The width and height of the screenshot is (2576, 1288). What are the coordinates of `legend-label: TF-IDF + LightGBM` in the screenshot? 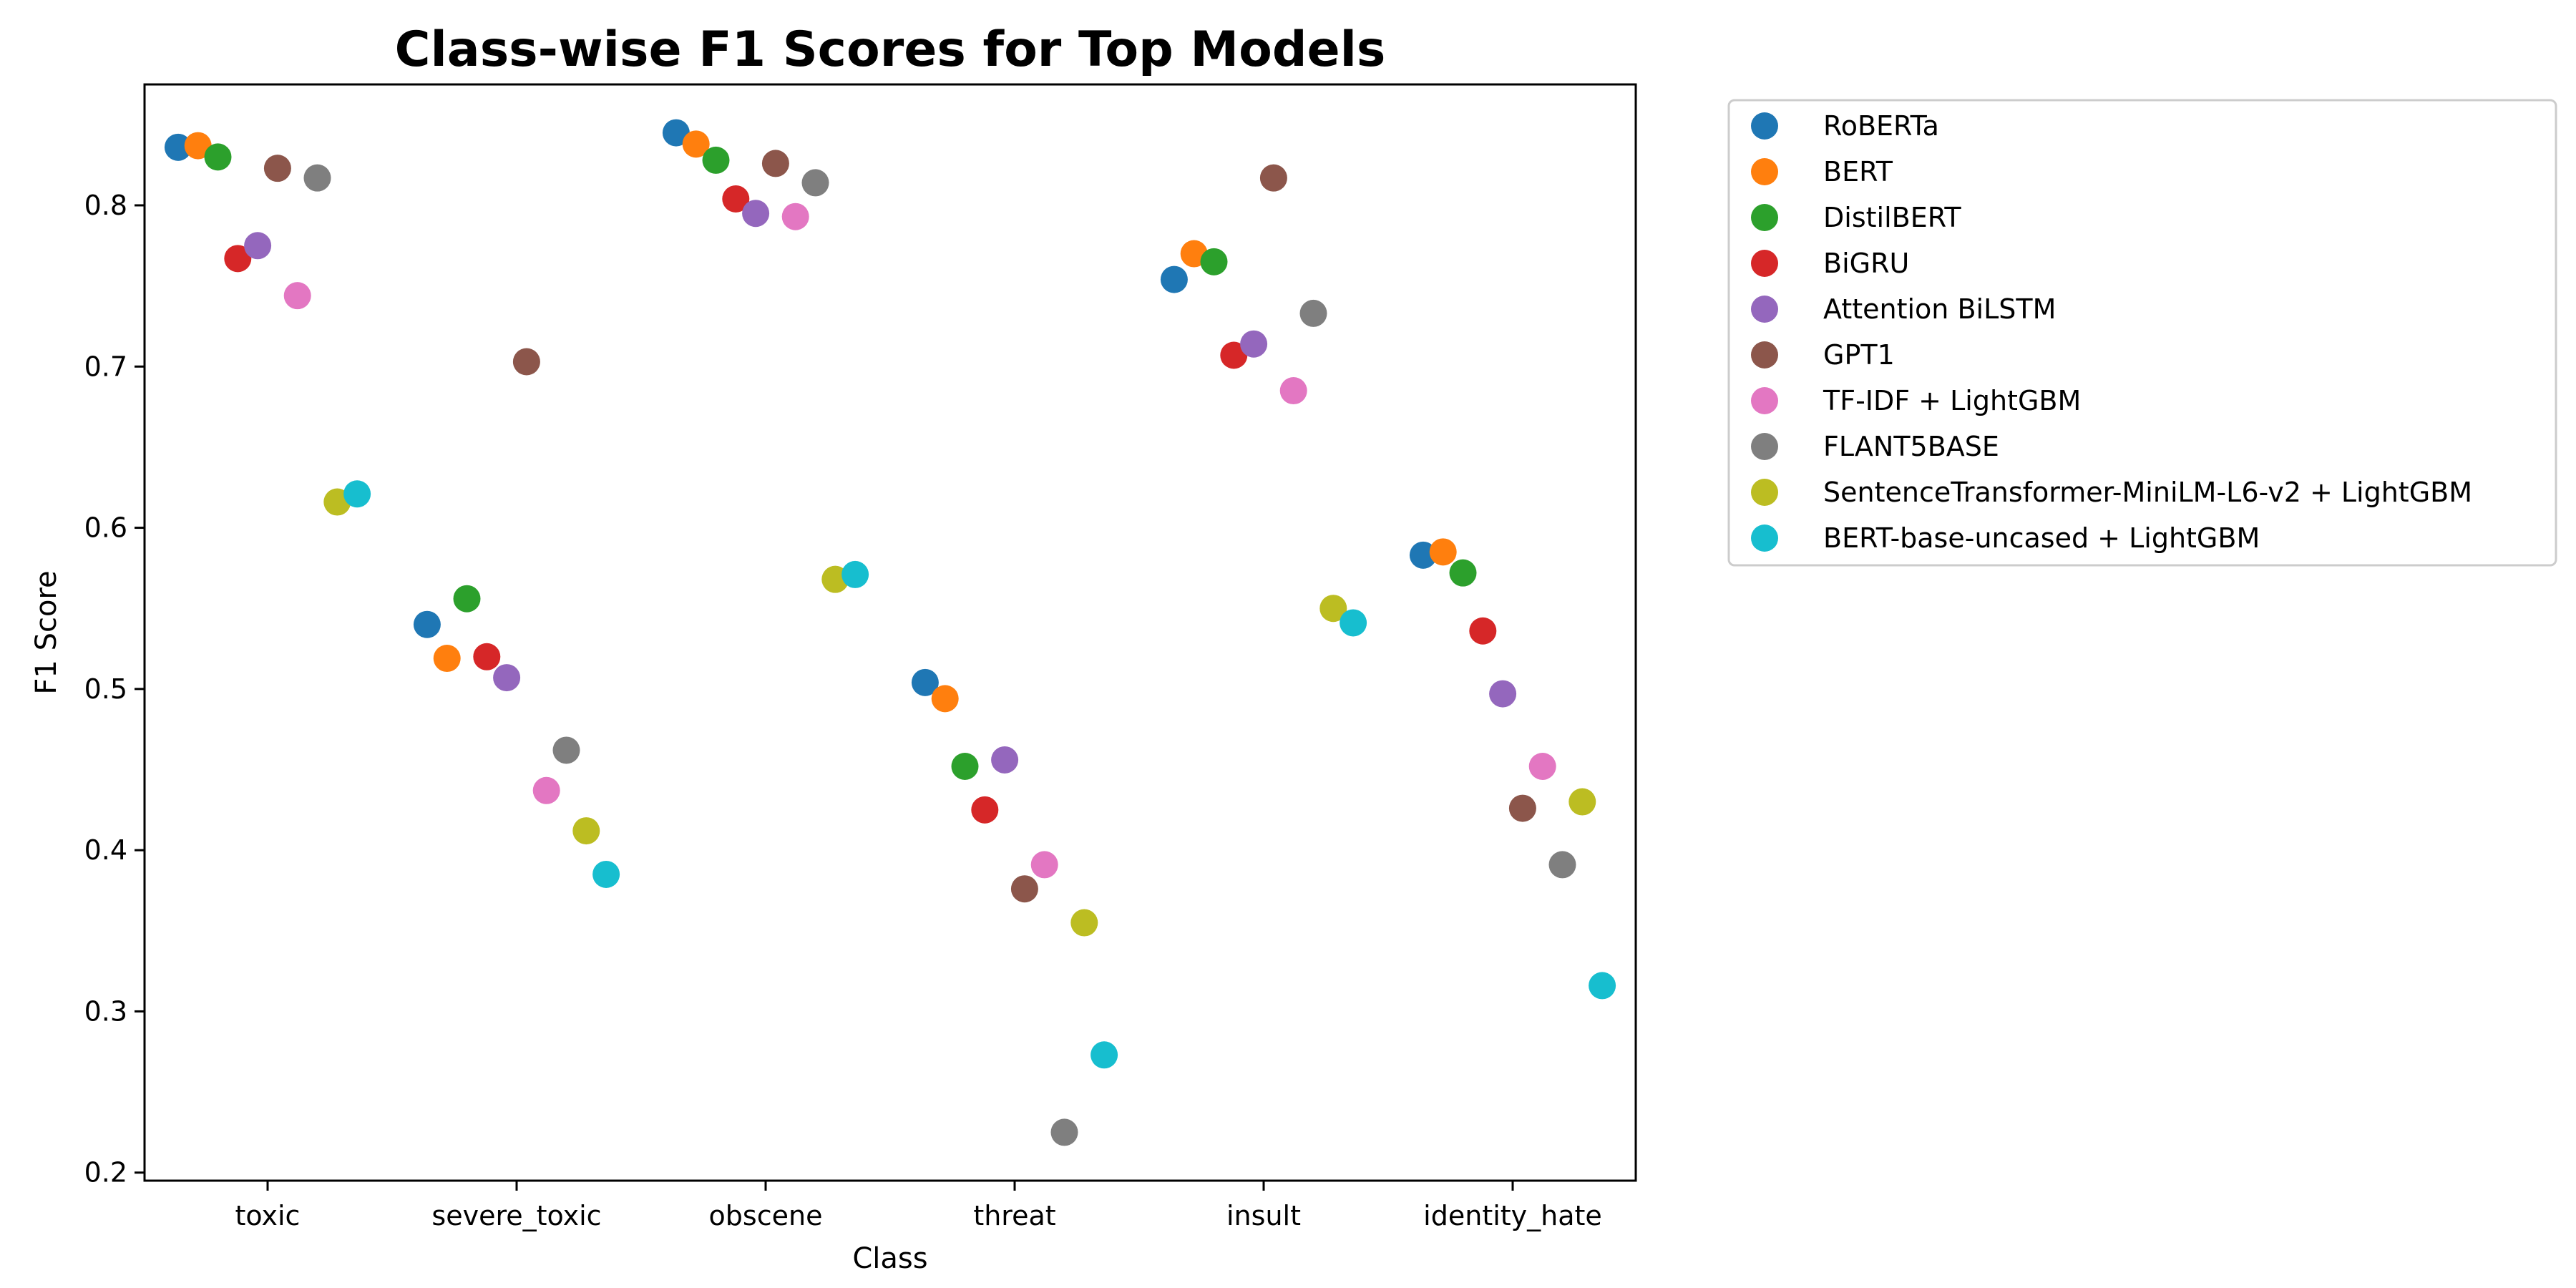 It's located at (1952, 400).